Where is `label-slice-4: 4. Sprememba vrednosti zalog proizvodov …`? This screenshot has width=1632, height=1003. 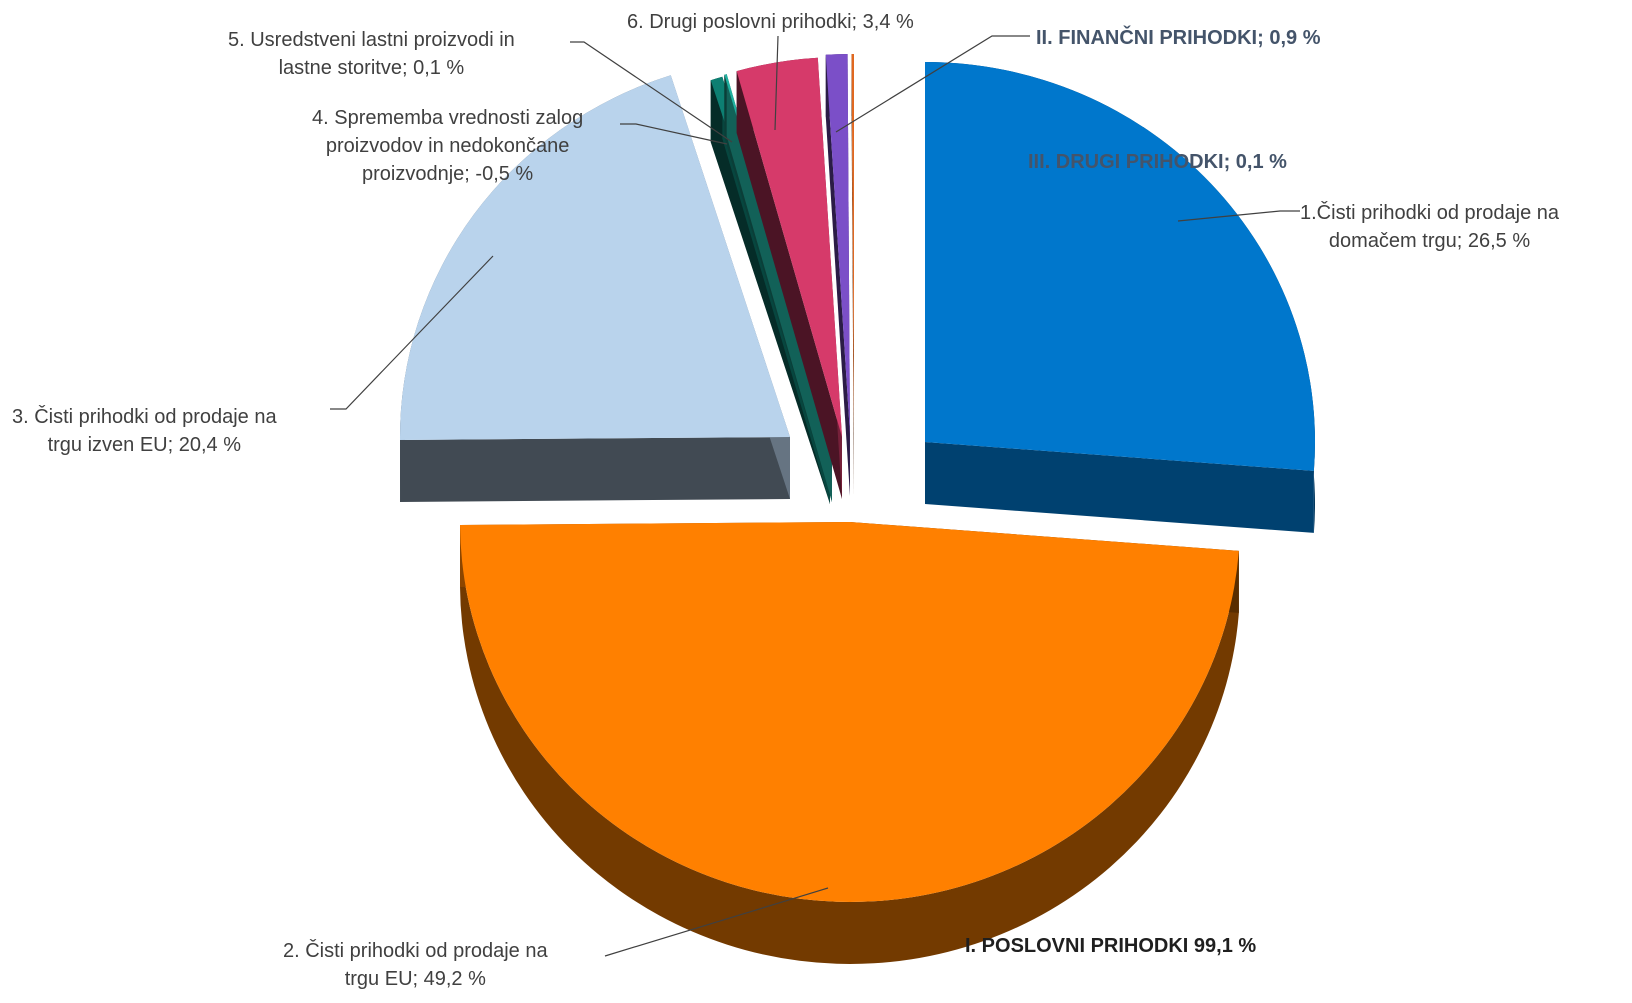 label-slice-4: 4. Sprememba vrednosti zalog proizvodov … is located at coordinates (448, 146).